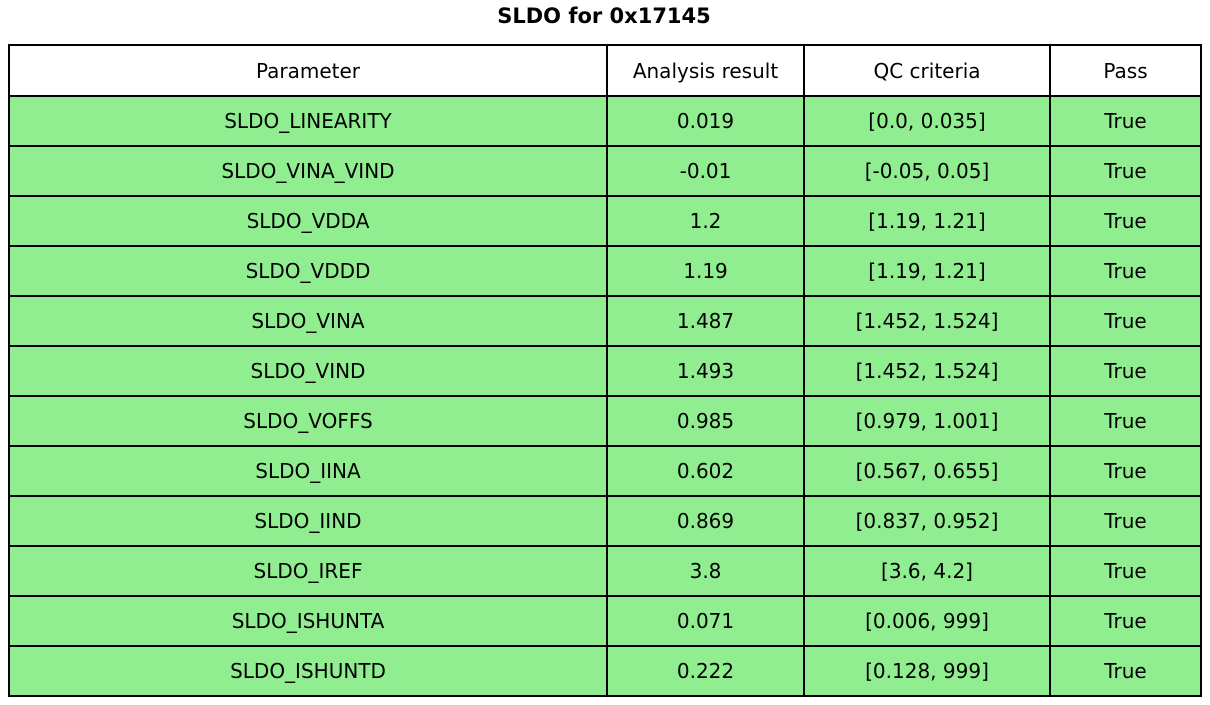 The height and width of the screenshot is (705, 1210). I want to click on cell-qc-criteria: [0.128, 999], so click(927, 671).